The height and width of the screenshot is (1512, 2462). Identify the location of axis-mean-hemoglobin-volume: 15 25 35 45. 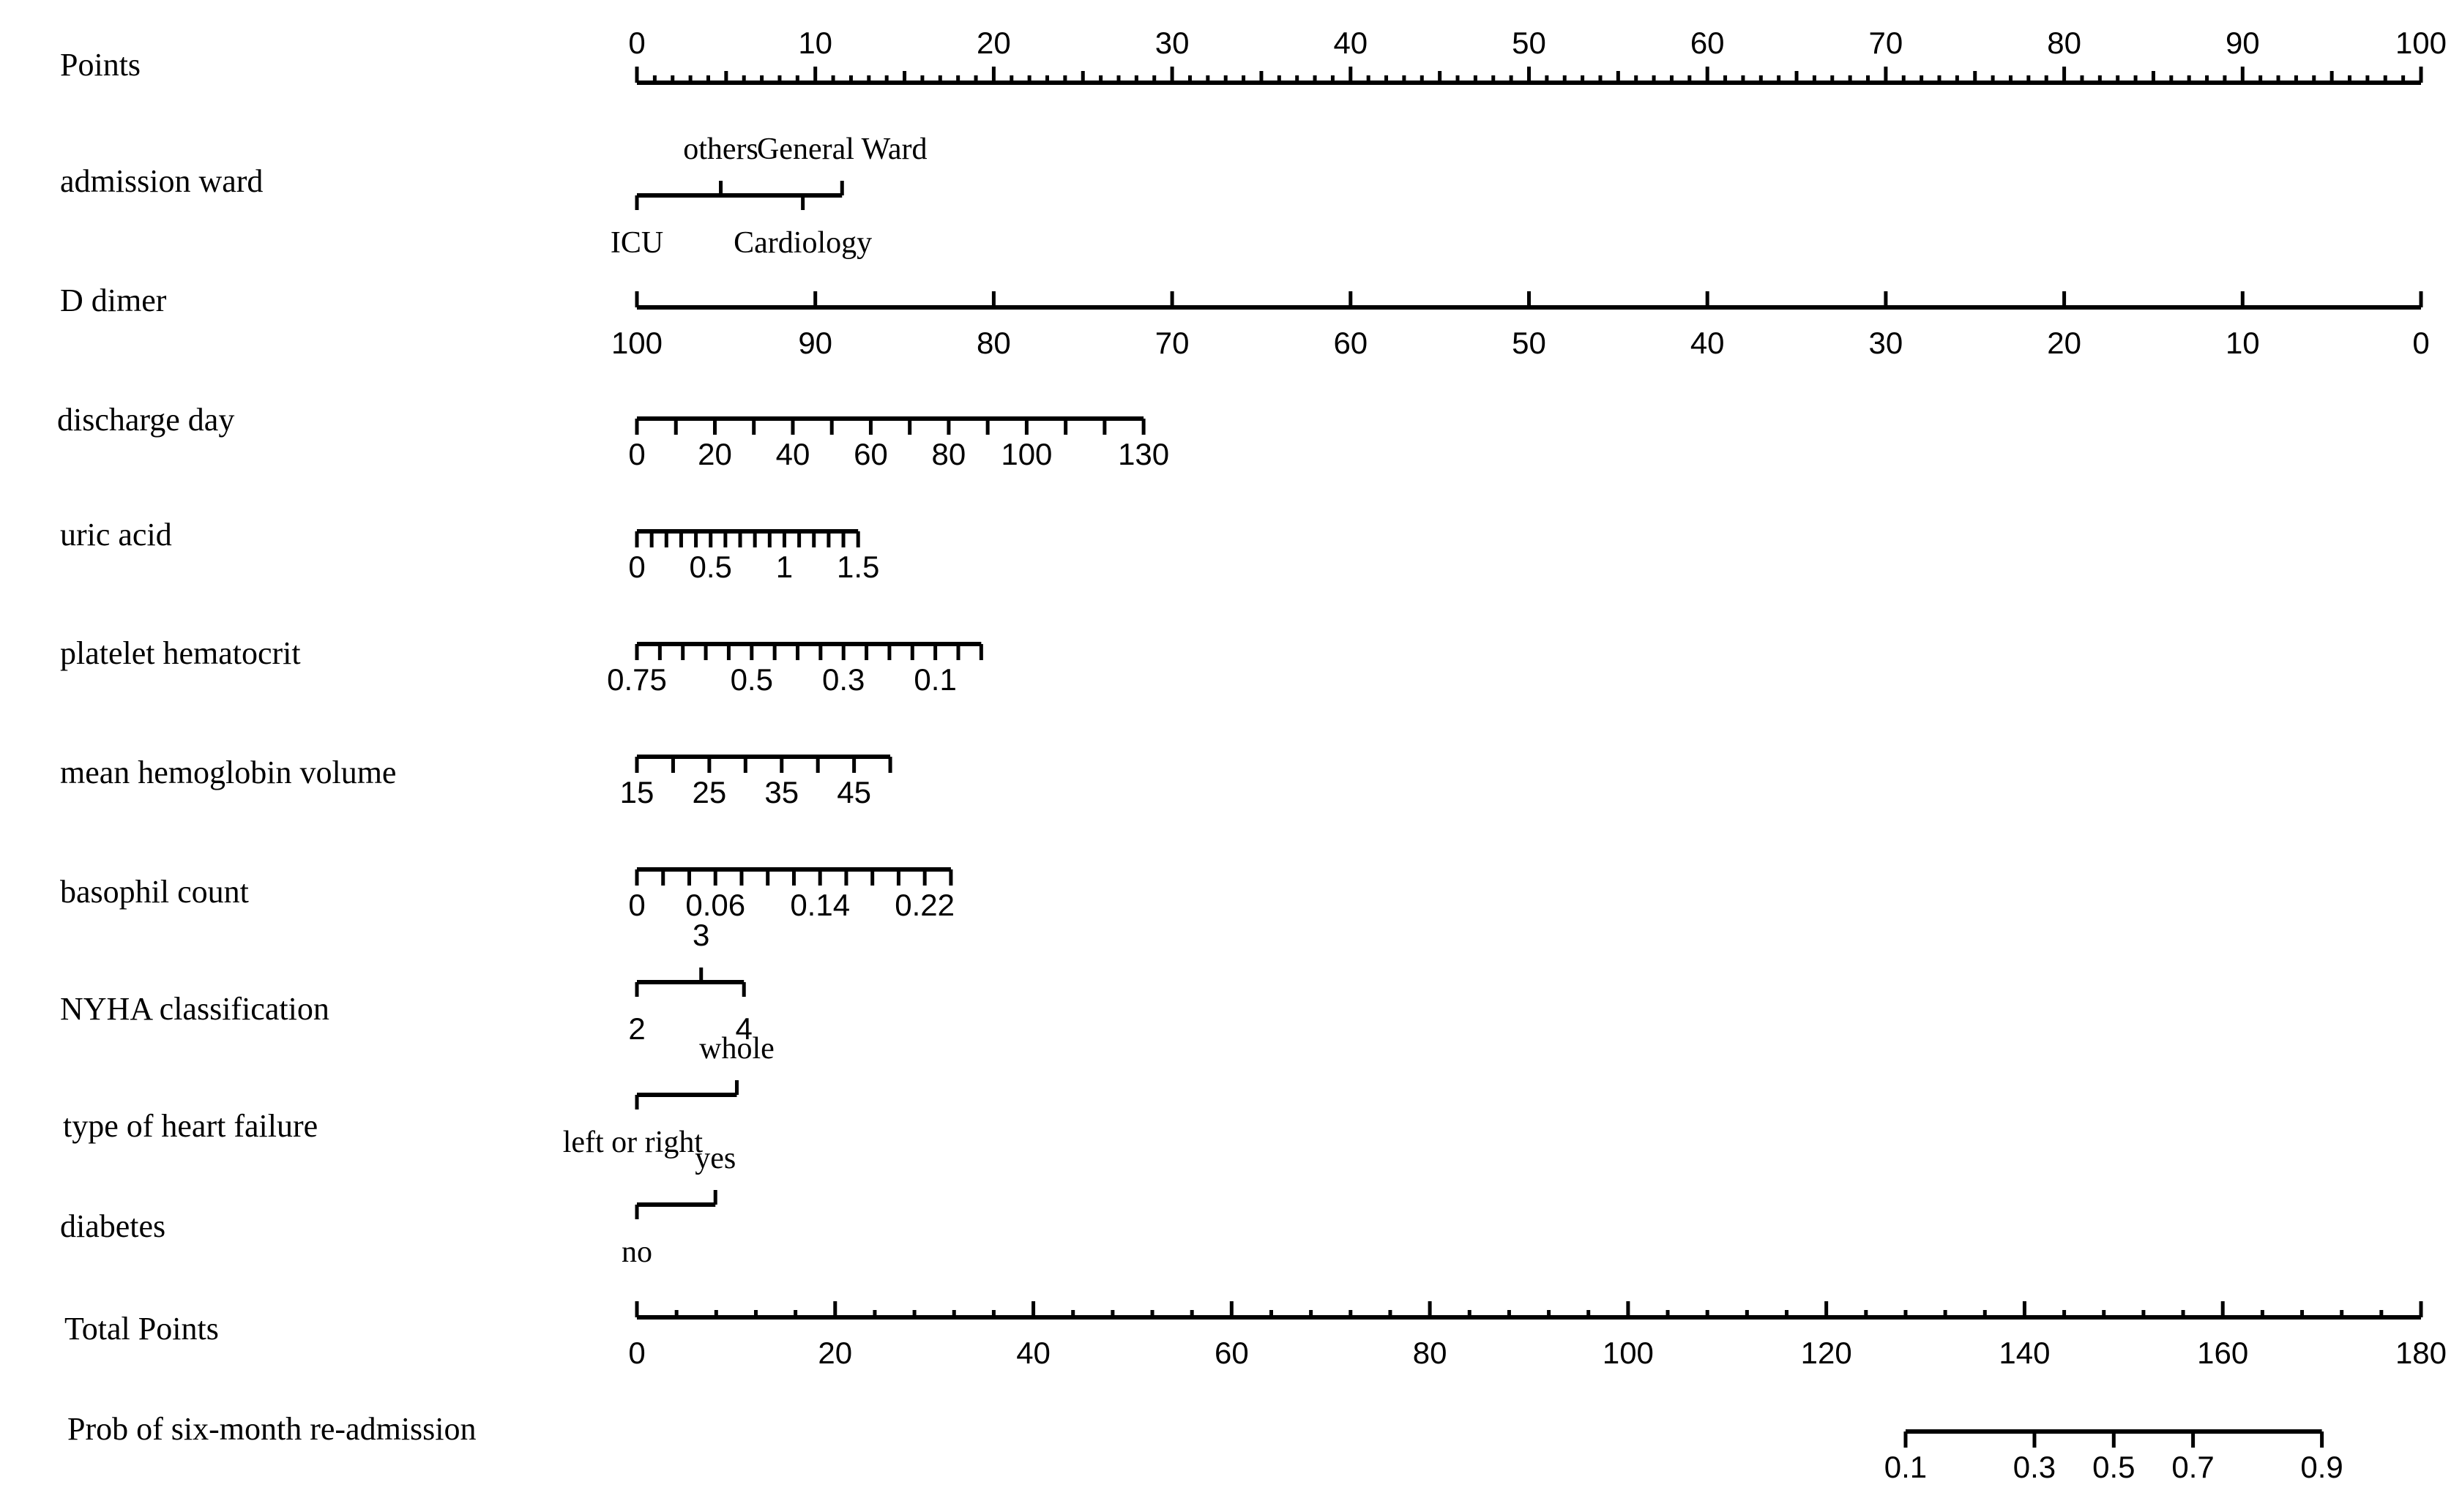
(756, 782).